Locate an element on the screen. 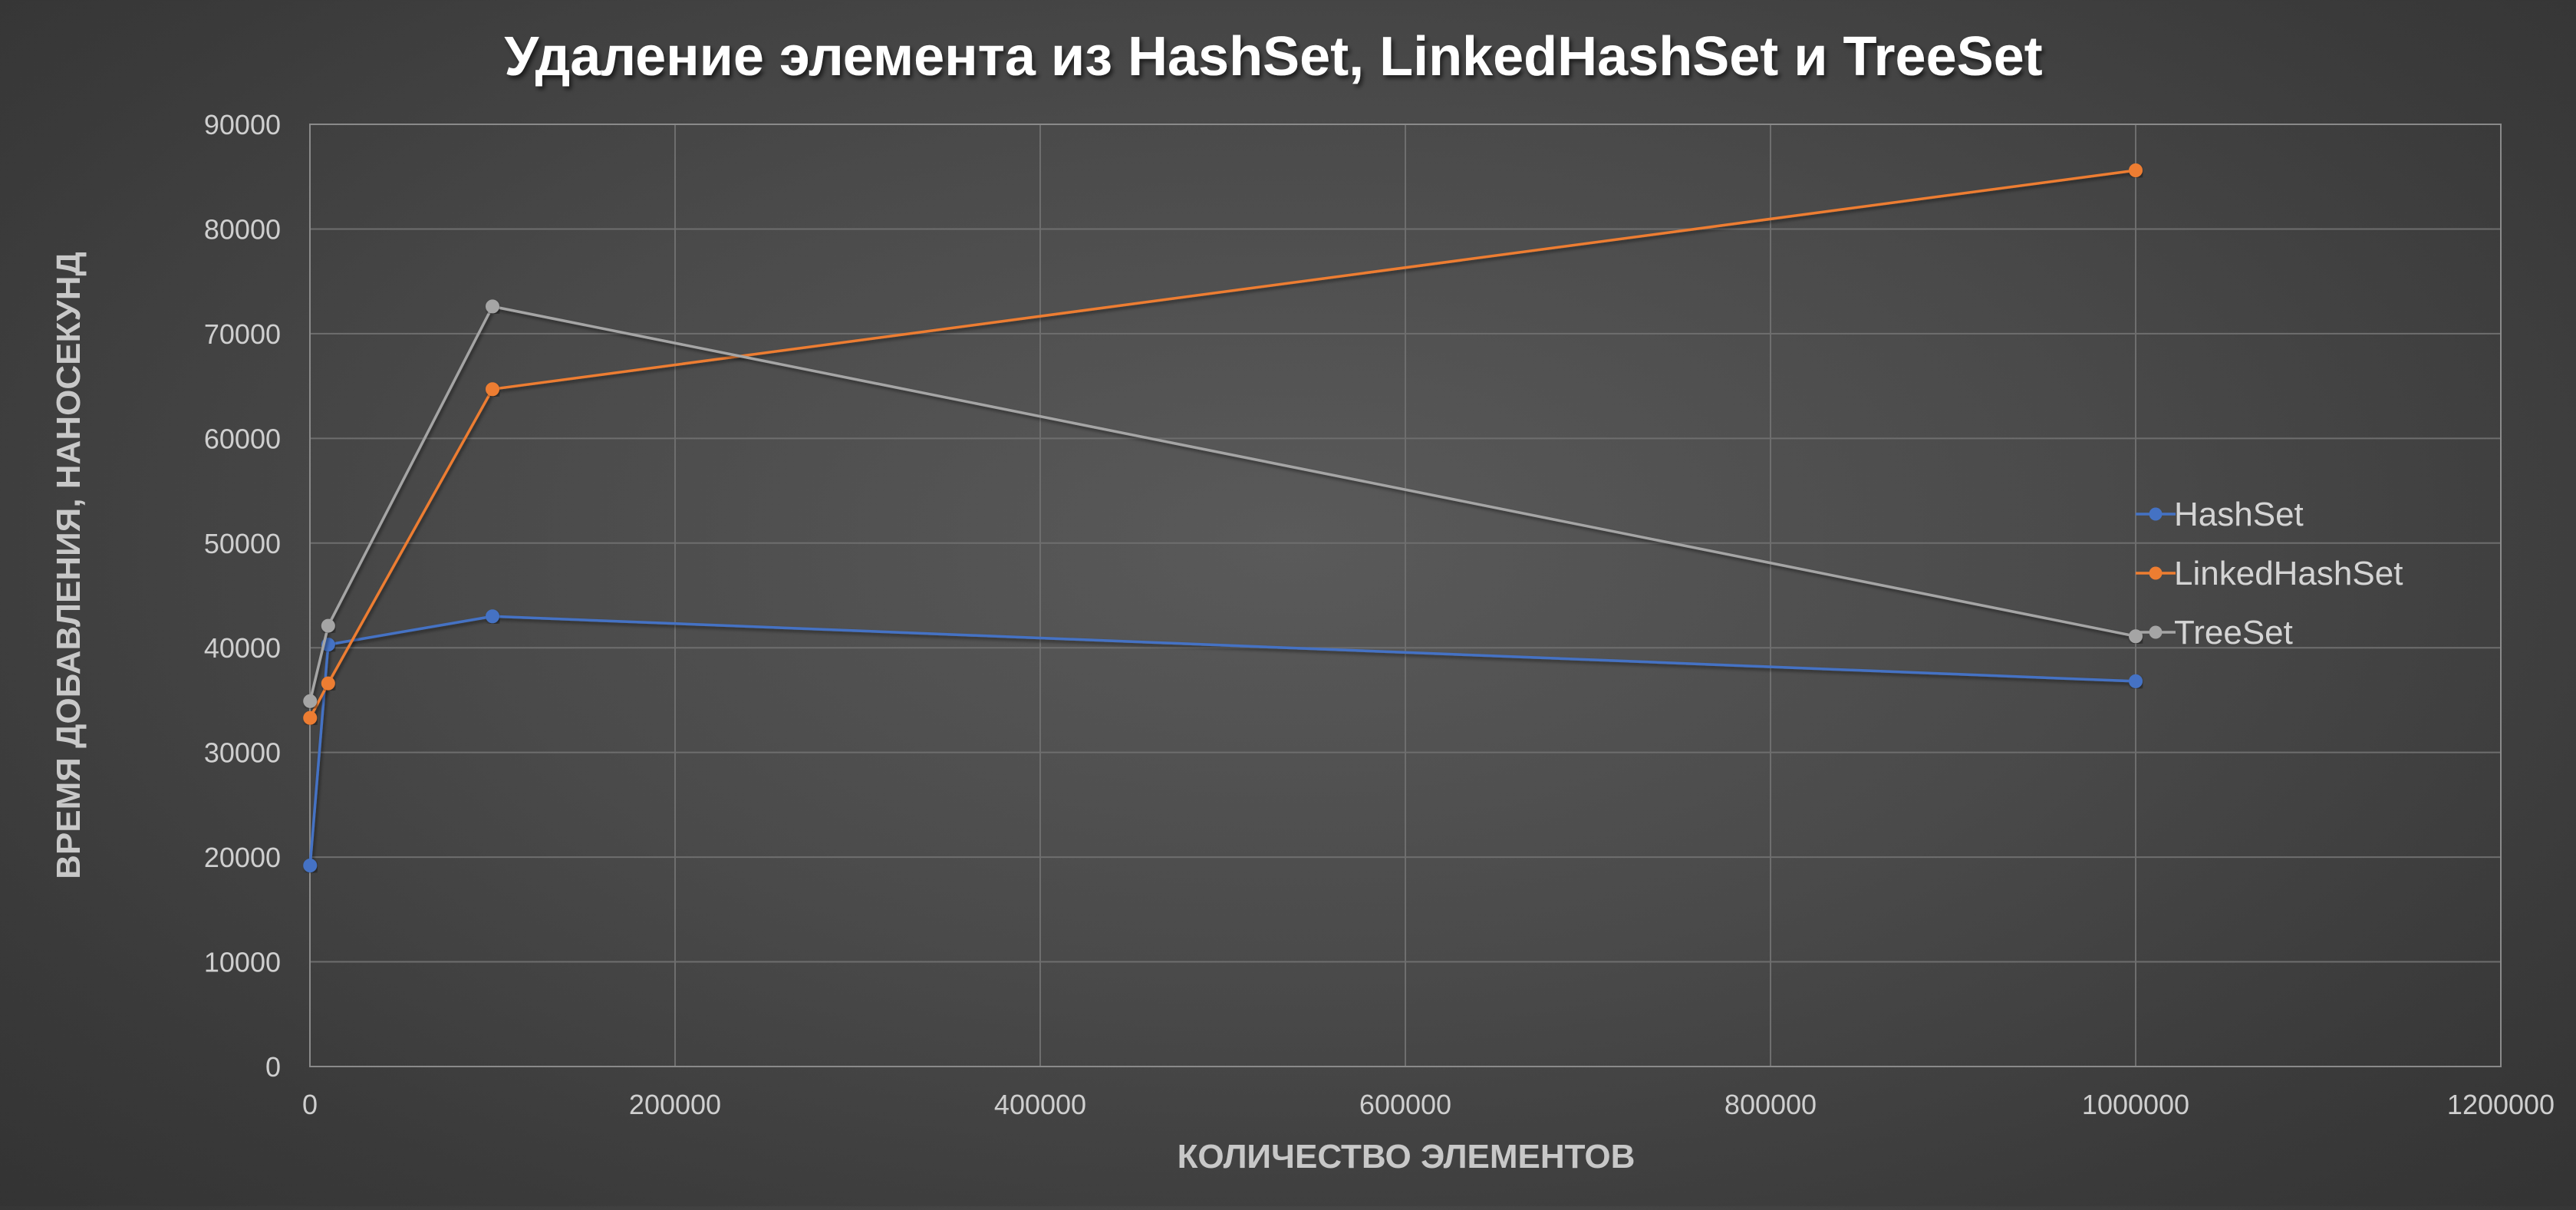 The image size is (2576, 1210). x-tick-label: 400000 is located at coordinates (1040, 1104).